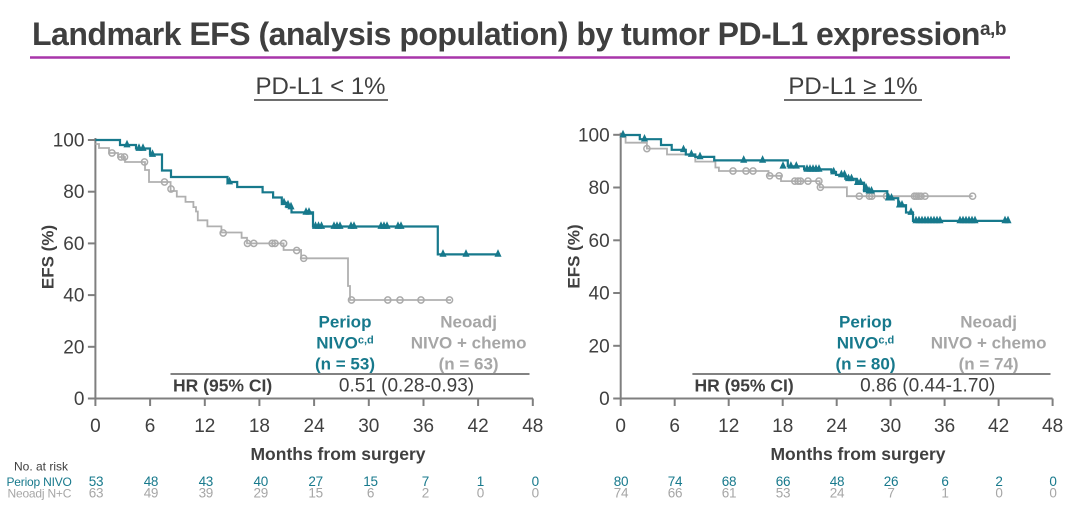  Describe the element at coordinates (927, 386) in the screenshot. I see `svg-text: 0.86 (0.44-1.70)` at that location.